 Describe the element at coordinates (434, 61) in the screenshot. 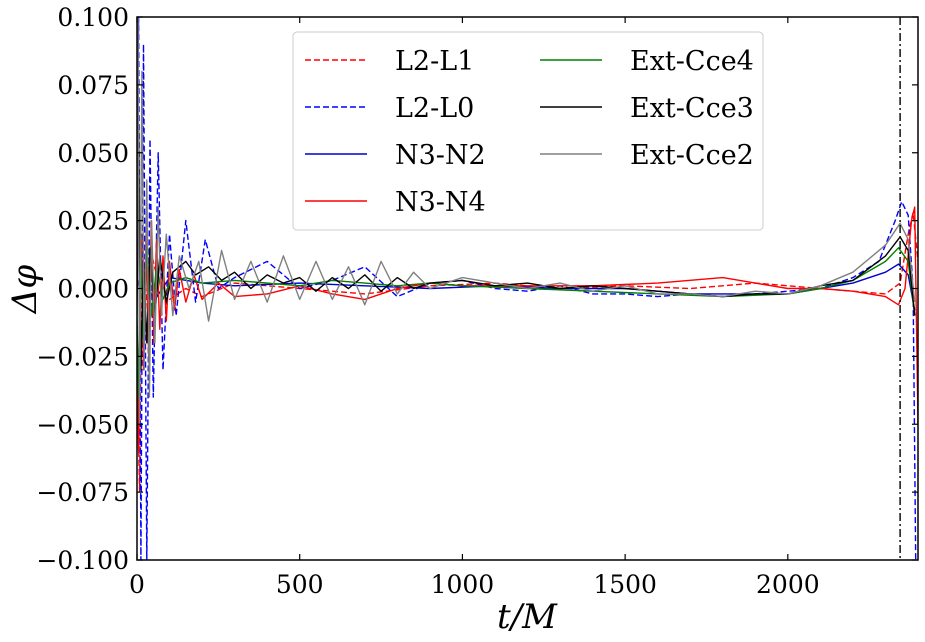

I see `legend-label-l2-l1: L2-L1` at that location.